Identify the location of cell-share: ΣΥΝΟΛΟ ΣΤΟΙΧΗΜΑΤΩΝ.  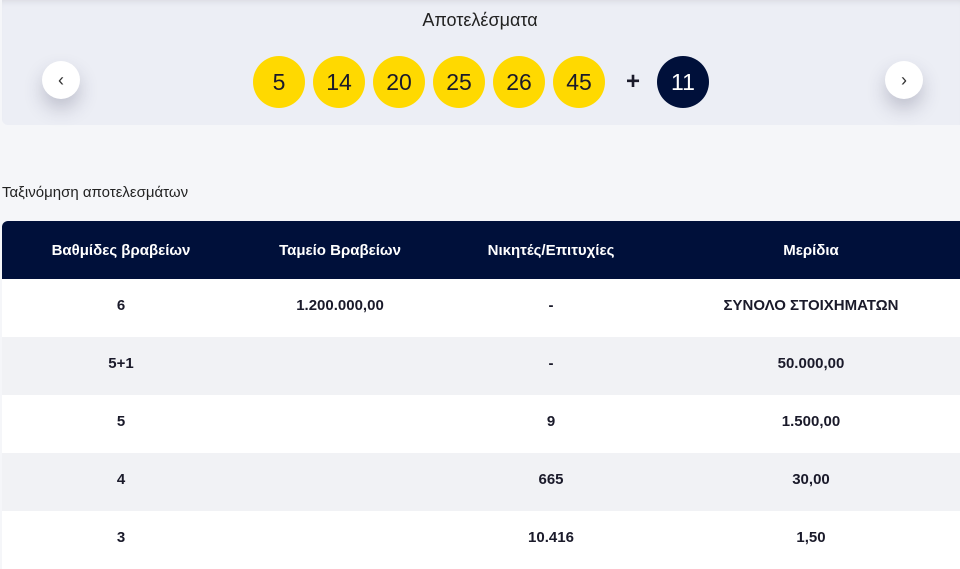
(811, 308).